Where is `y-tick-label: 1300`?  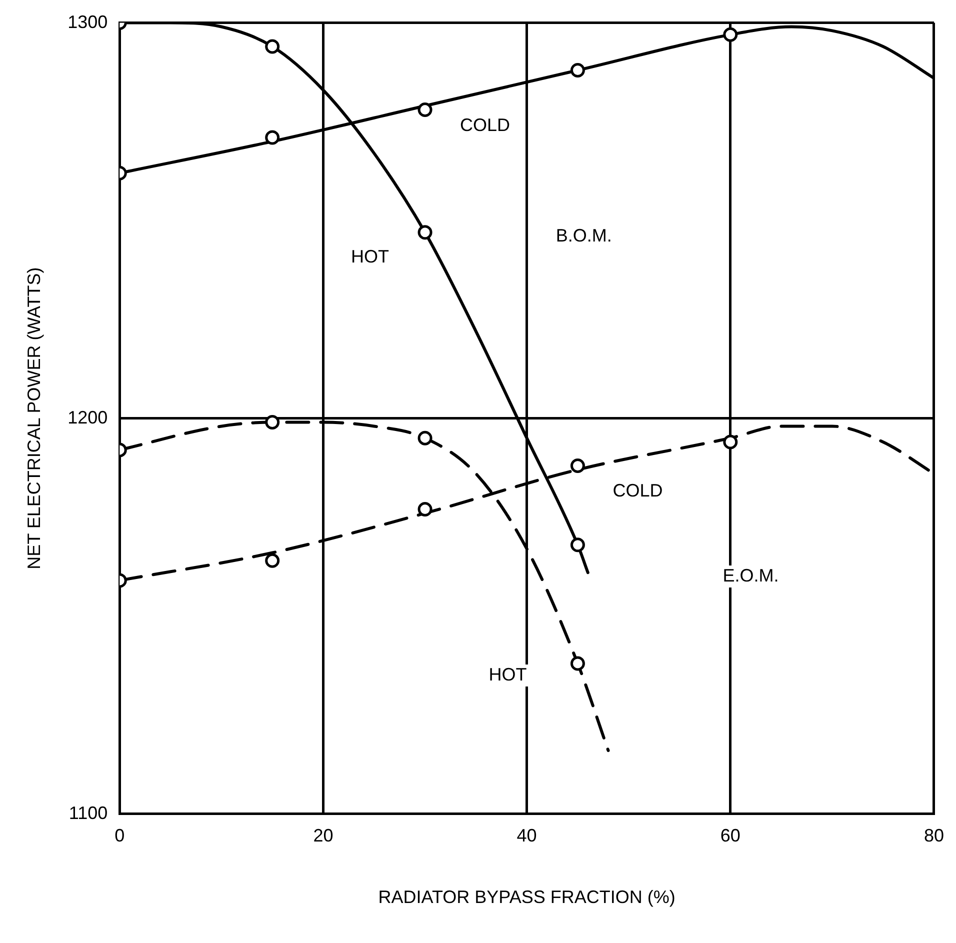 y-tick-label: 1300 is located at coordinates (88, 22).